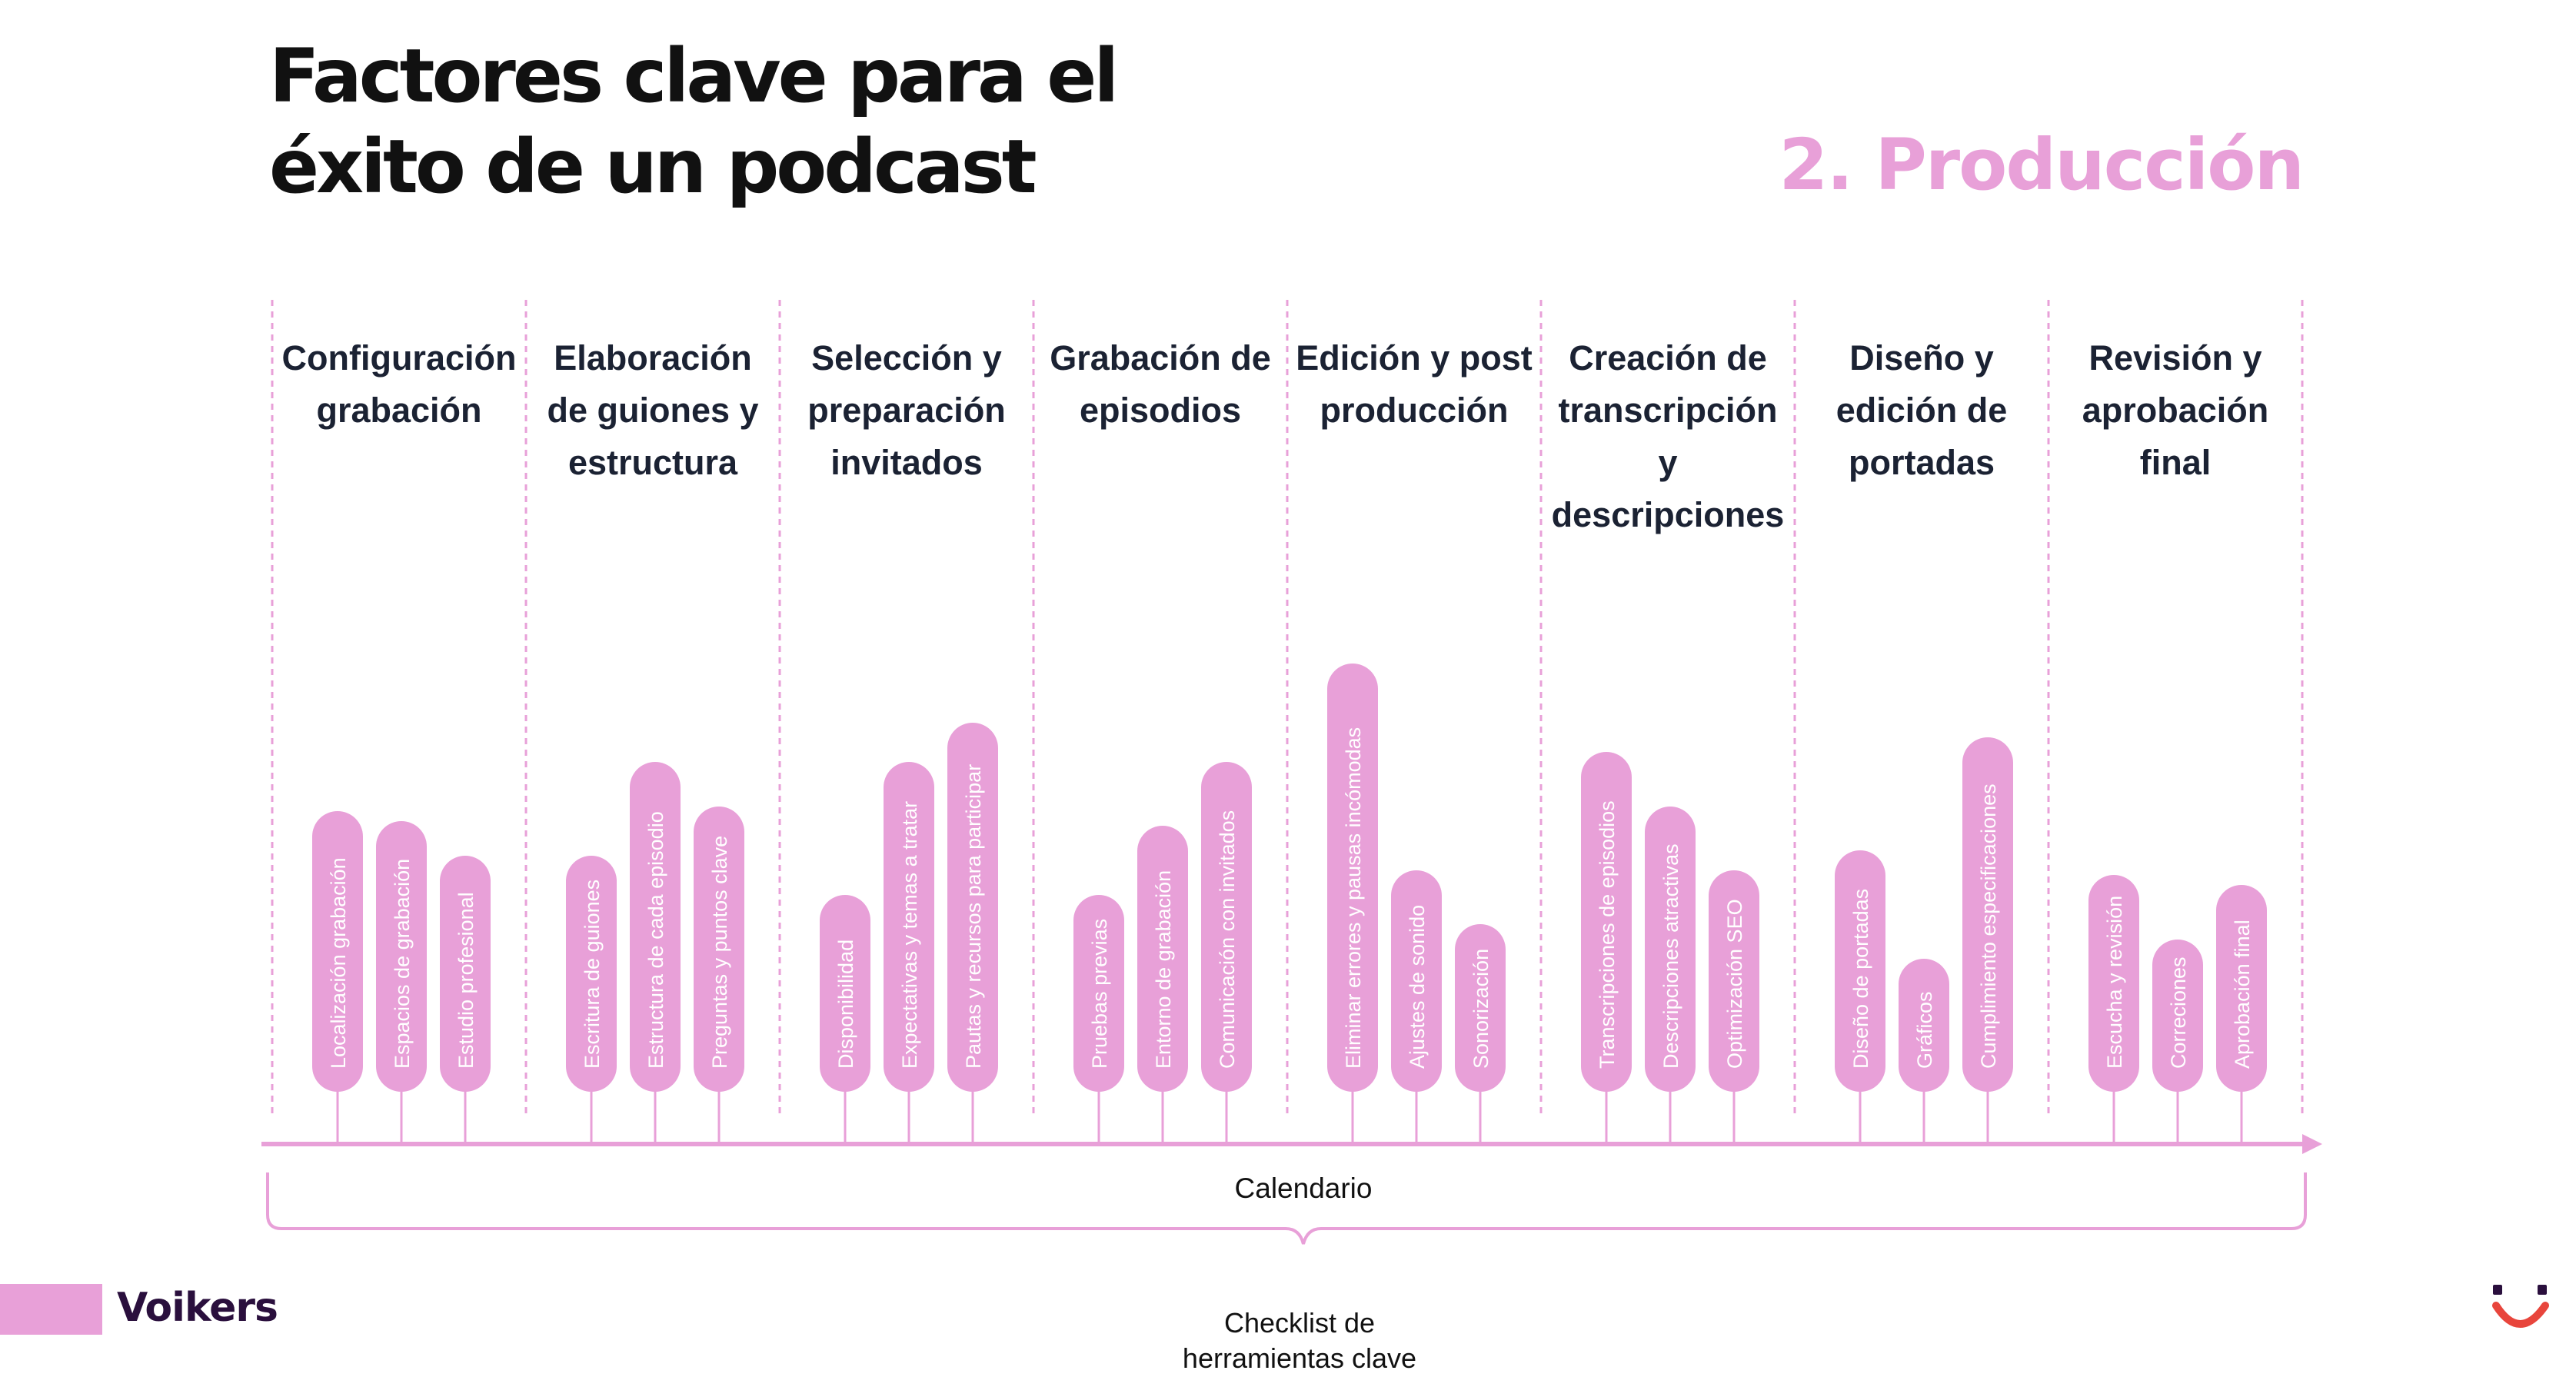 The image size is (2576, 1387). What do you see at coordinates (466, 980) in the screenshot?
I see `item-label: Estudio profesional` at bounding box center [466, 980].